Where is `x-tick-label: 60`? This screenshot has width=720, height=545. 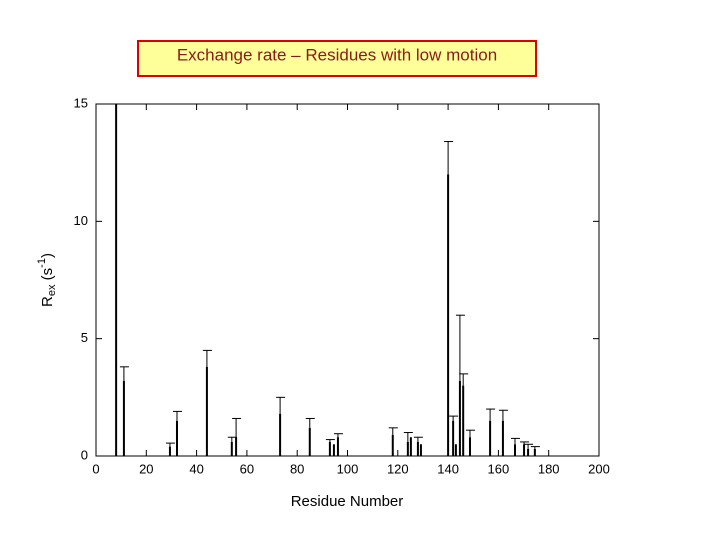
x-tick-label: 60 is located at coordinates (247, 468).